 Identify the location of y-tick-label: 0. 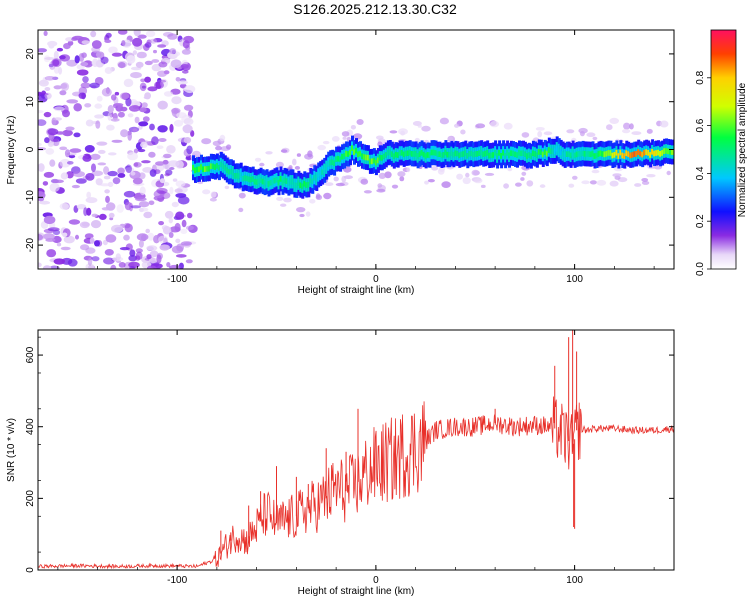
(30, 149).